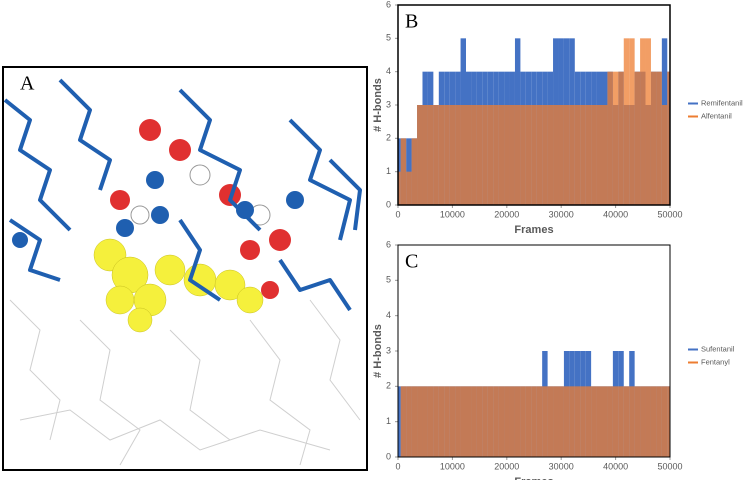 This screenshot has height=485, width=750. Describe the element at coordinates (411, 262) in the screenshot. I see `panel-label: C` at that location.